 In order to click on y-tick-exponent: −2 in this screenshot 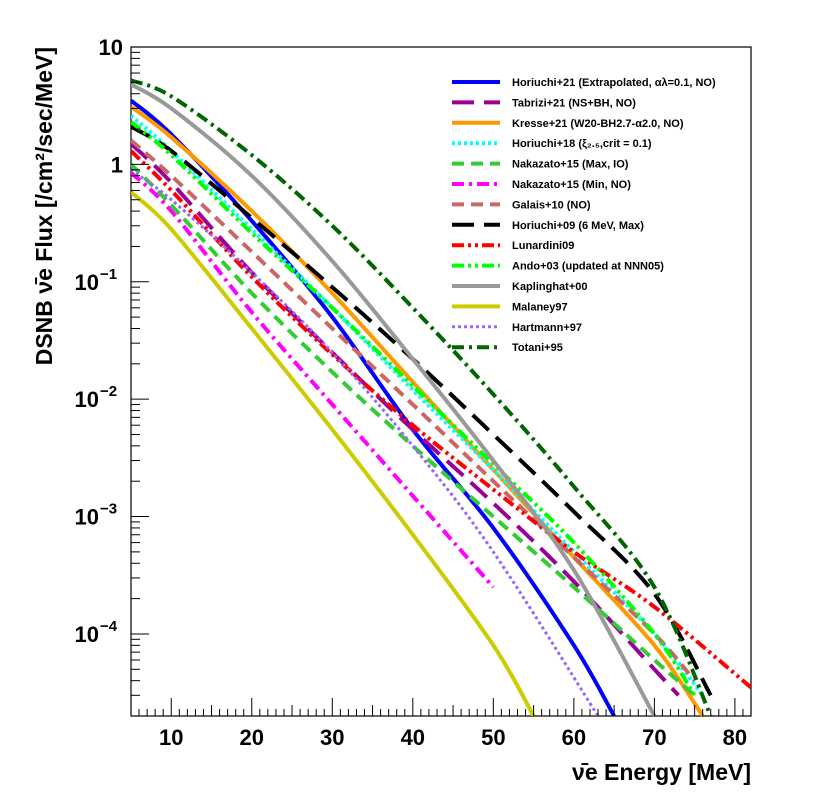, I will do `click(108, 391)`.